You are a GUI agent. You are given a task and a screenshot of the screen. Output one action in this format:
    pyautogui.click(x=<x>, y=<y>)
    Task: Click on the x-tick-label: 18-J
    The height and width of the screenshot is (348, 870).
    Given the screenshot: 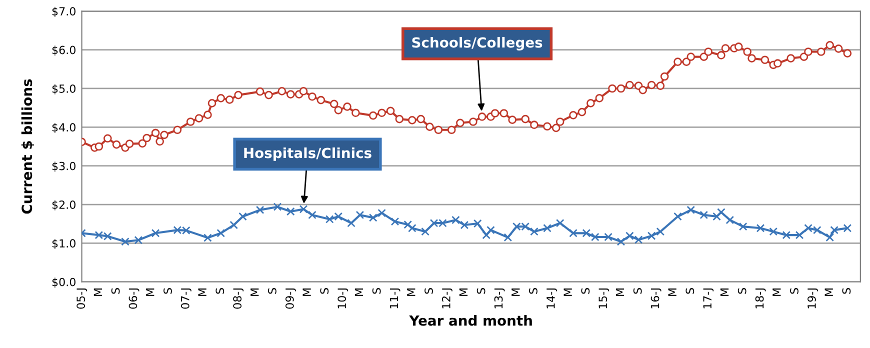 What is the action you would take?
    pyautogui.click(x=760, y=298)
    